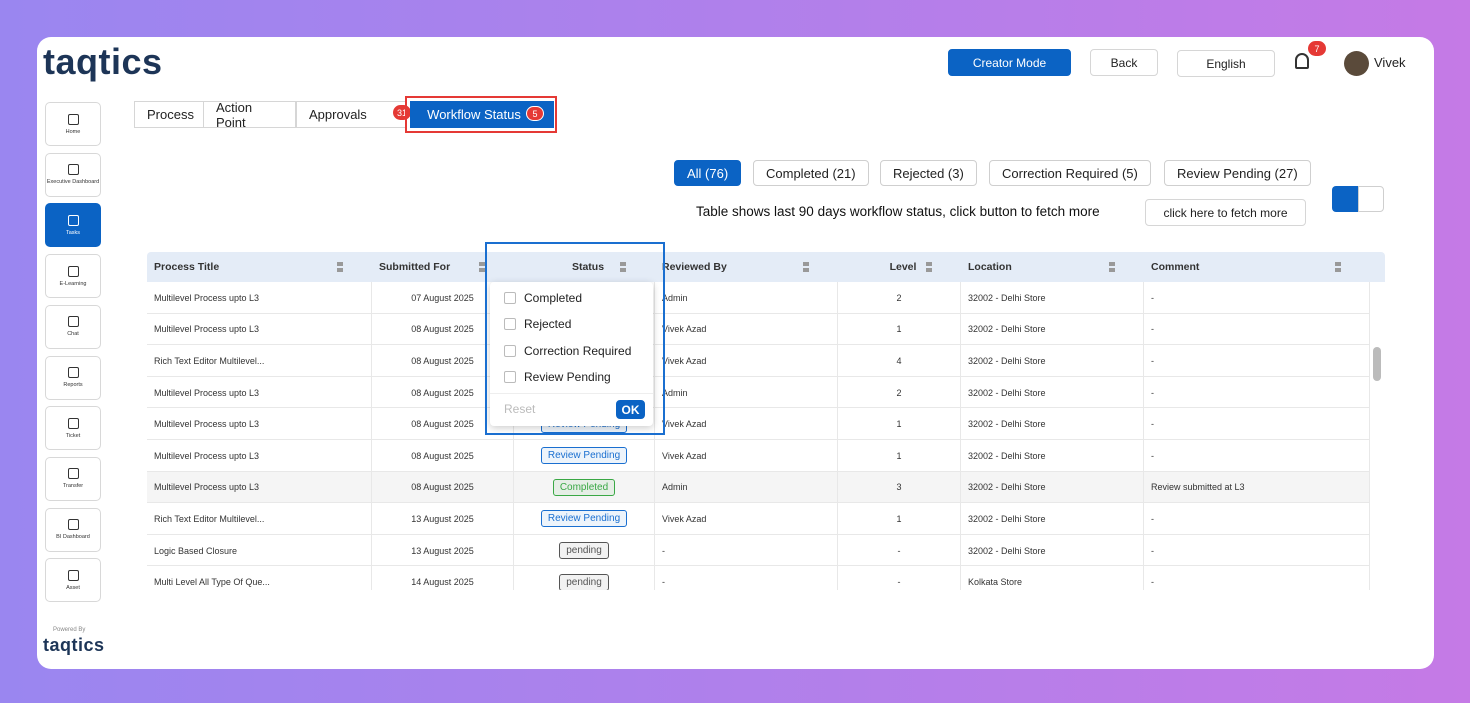  Describe the element at coordinates (73, 377) in the screenshot. I see `sidebar-item: Reports` at that location.